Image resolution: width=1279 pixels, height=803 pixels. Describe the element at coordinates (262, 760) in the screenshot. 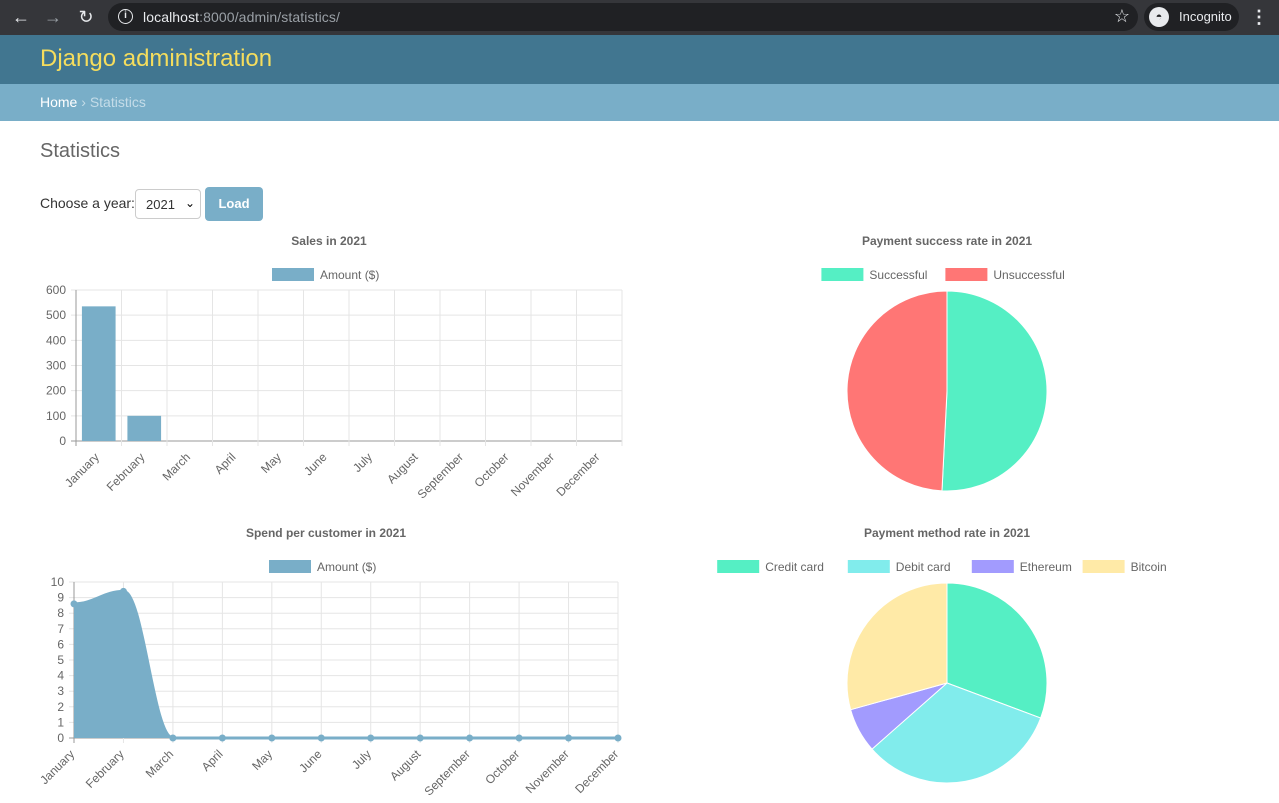

I see `x-tick-label: May` at that location.